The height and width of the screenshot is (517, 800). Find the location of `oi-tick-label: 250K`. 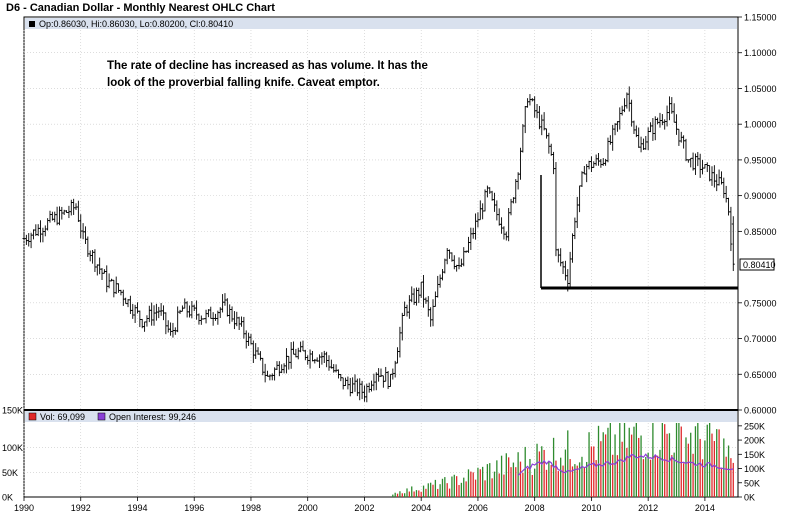

oi-tick-label: 250K is located at coordinates (754, 426).